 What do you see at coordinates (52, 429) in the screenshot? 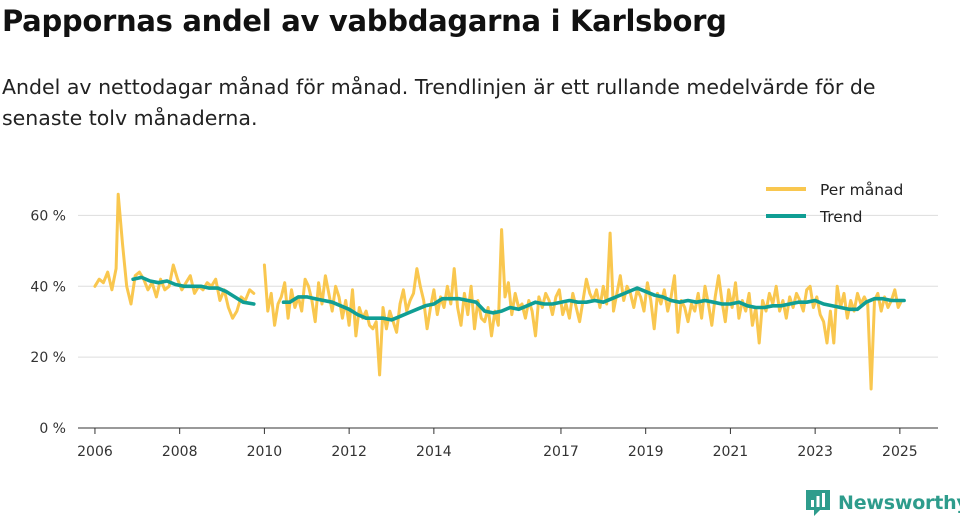
I see `y-tick-label-0: 0 %` at bounding box center [52, 429].